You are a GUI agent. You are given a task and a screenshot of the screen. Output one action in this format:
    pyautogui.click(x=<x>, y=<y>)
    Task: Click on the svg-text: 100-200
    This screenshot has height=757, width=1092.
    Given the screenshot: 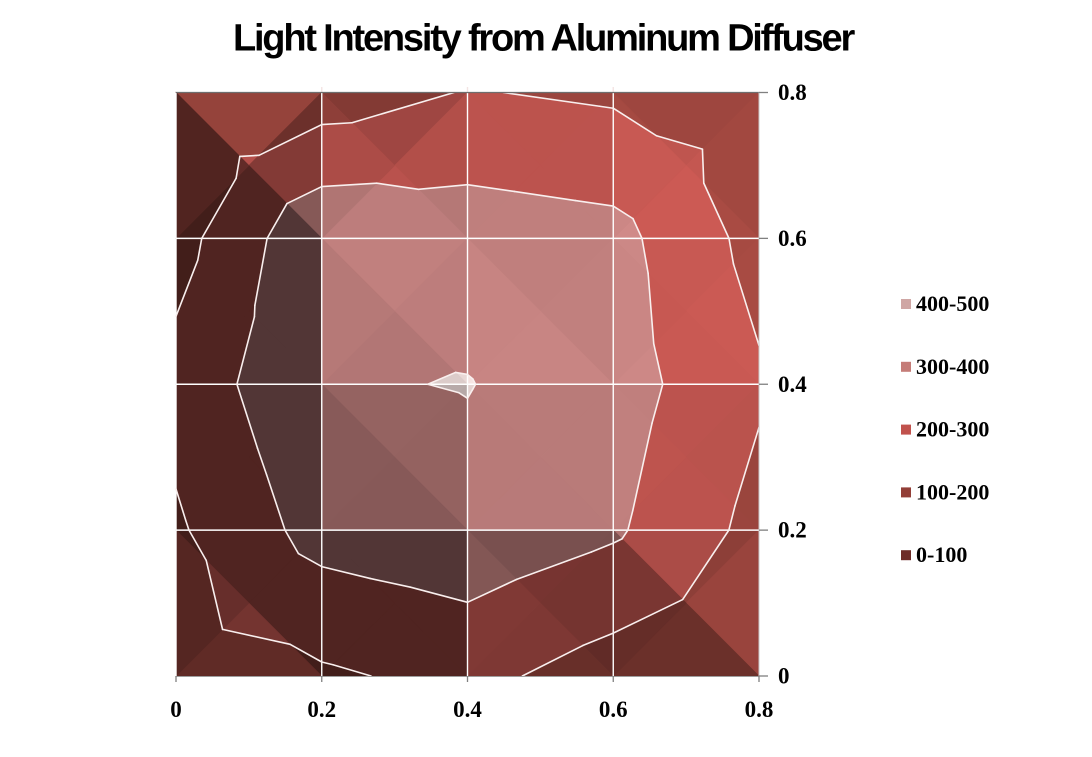 What is the action you would take?
    pyautogui.click(x=952, y=491)
    